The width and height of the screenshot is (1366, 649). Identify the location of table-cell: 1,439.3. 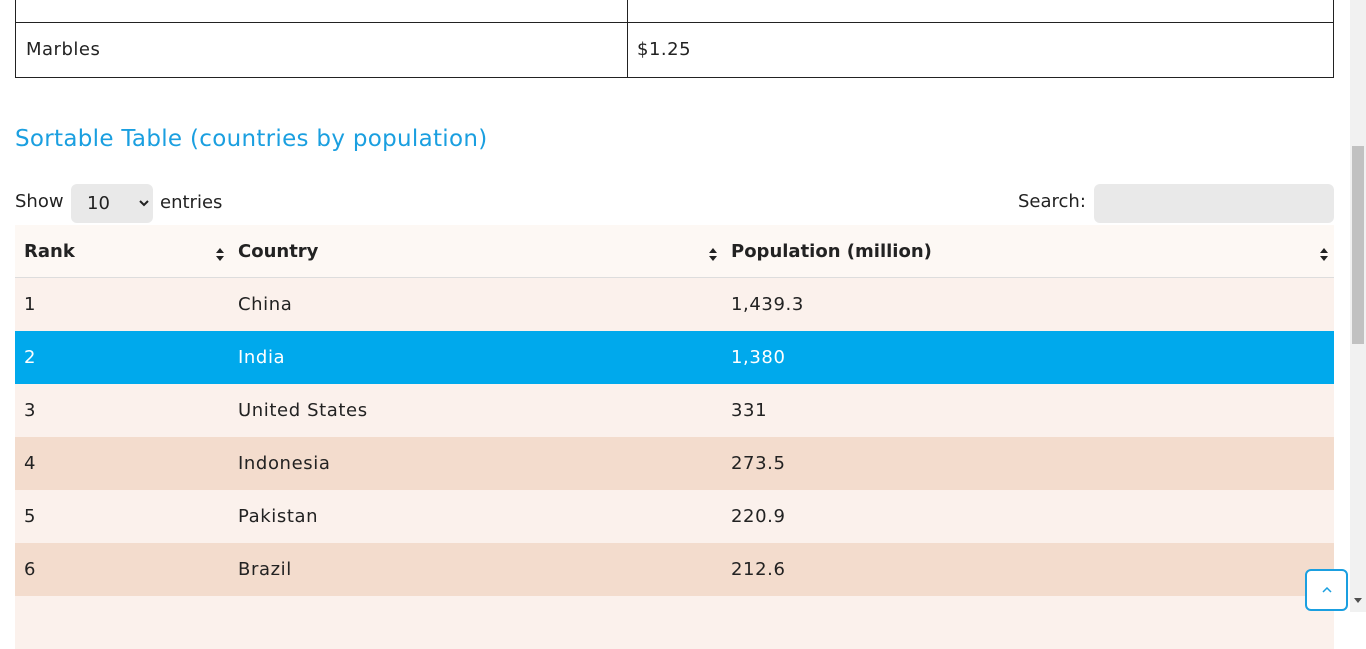
(767, 304).